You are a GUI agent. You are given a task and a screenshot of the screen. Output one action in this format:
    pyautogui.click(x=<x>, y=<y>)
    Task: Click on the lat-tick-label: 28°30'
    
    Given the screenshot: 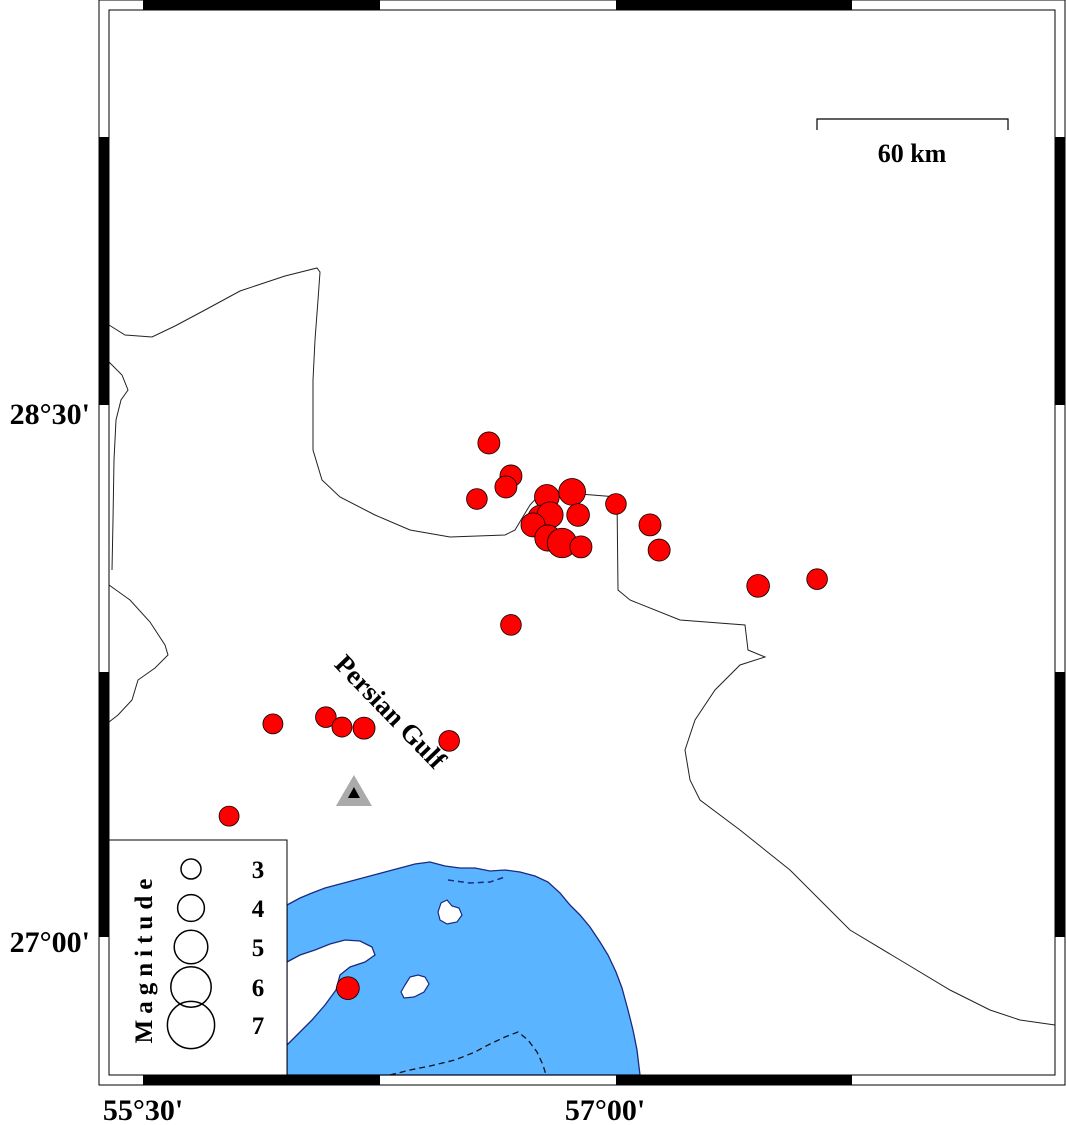 What is the action you would take?
    pyautogui.click(x=50, y=414)
    